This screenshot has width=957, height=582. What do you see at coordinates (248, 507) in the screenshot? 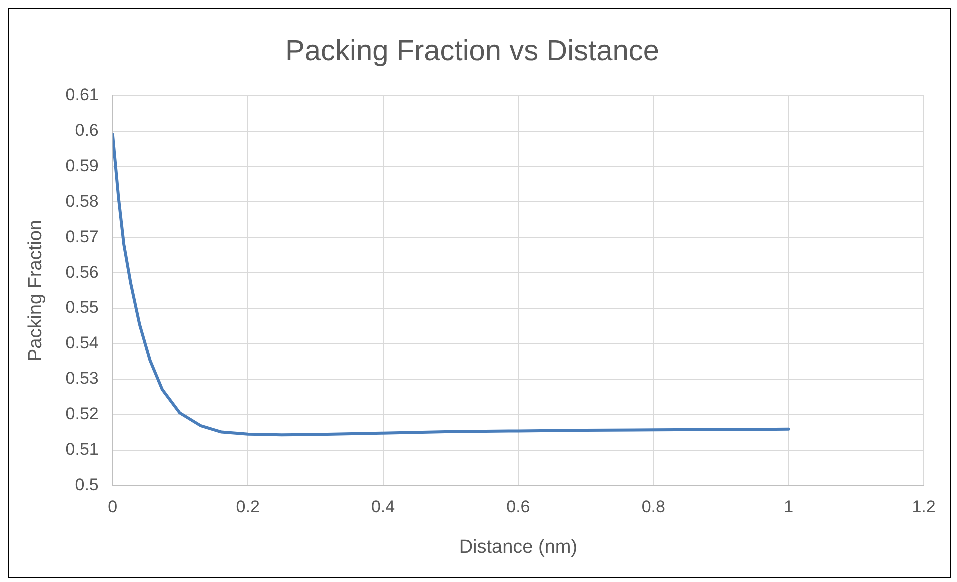
I see `x-tick-label: 0.2` at bounding box center [248, 507].